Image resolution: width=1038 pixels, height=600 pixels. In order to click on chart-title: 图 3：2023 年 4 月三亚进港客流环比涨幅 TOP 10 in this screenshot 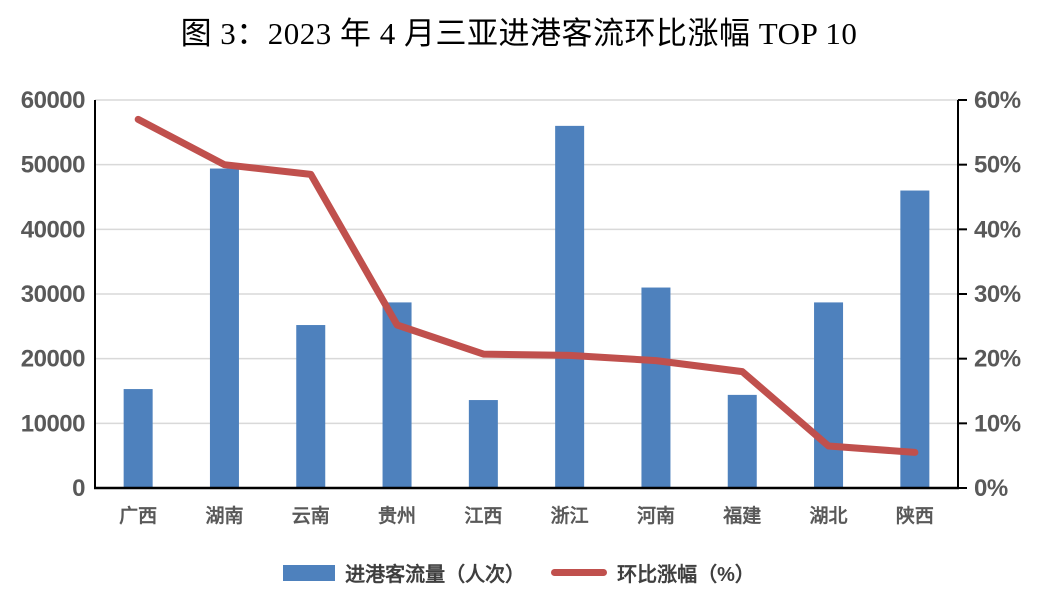, I will do `click(519, 33)`.